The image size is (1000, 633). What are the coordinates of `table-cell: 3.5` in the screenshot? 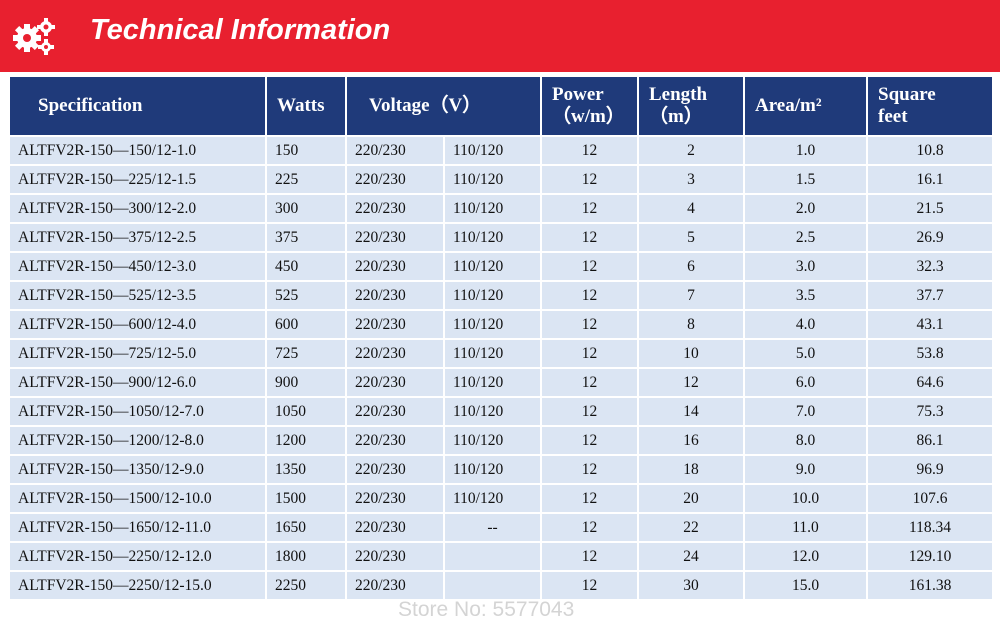 It's located at (805, 295).